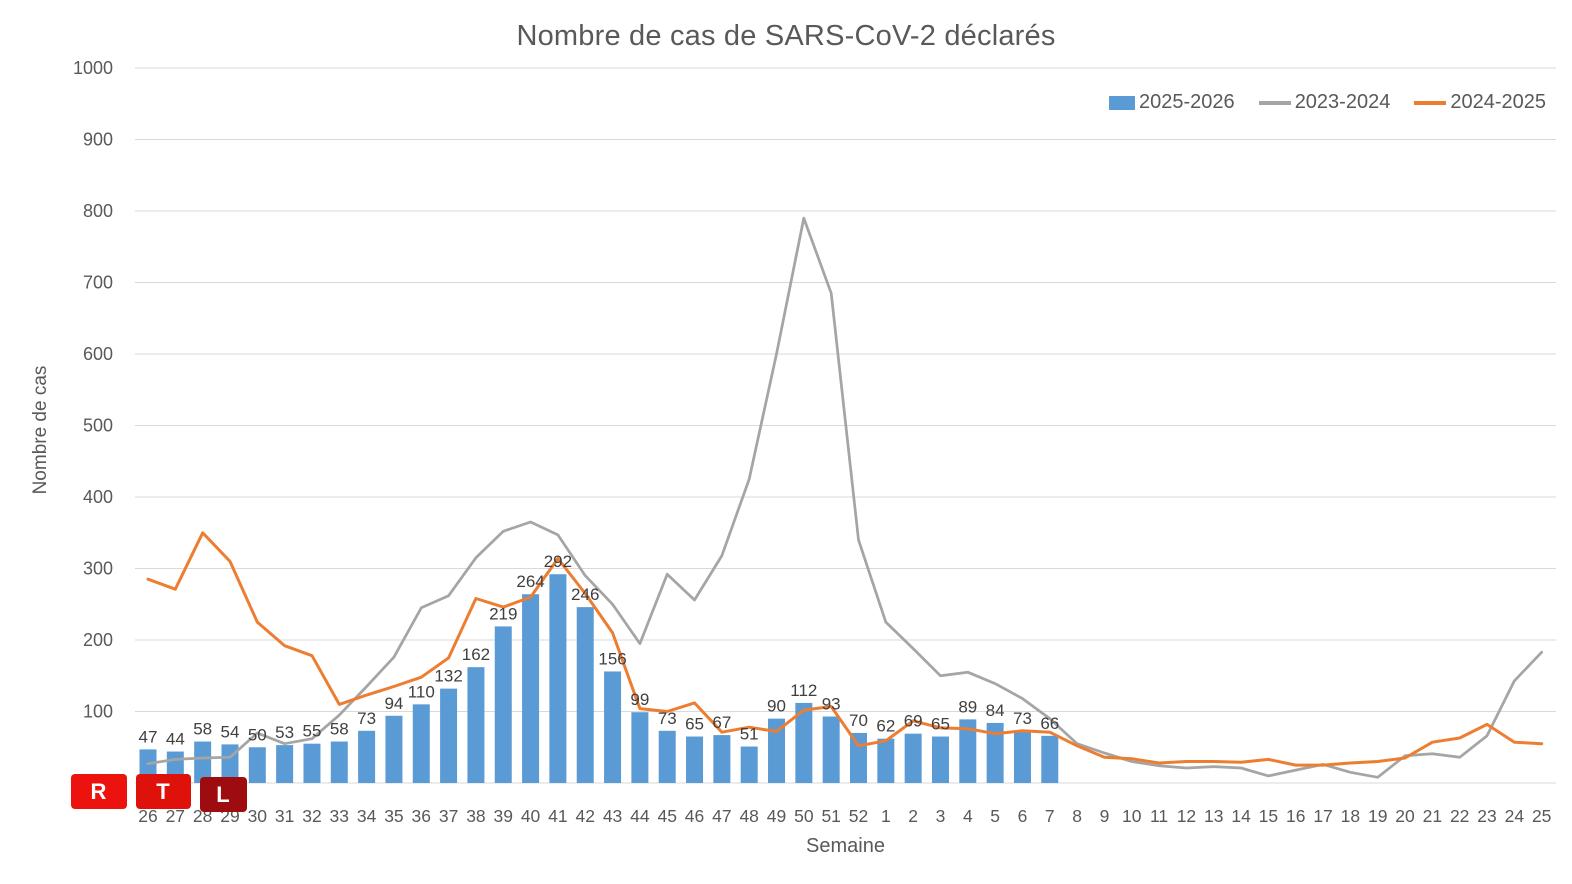  Describe the element at coordinates (393, 703) in the screenshot. I see `bar-data-label: 94` at that location.